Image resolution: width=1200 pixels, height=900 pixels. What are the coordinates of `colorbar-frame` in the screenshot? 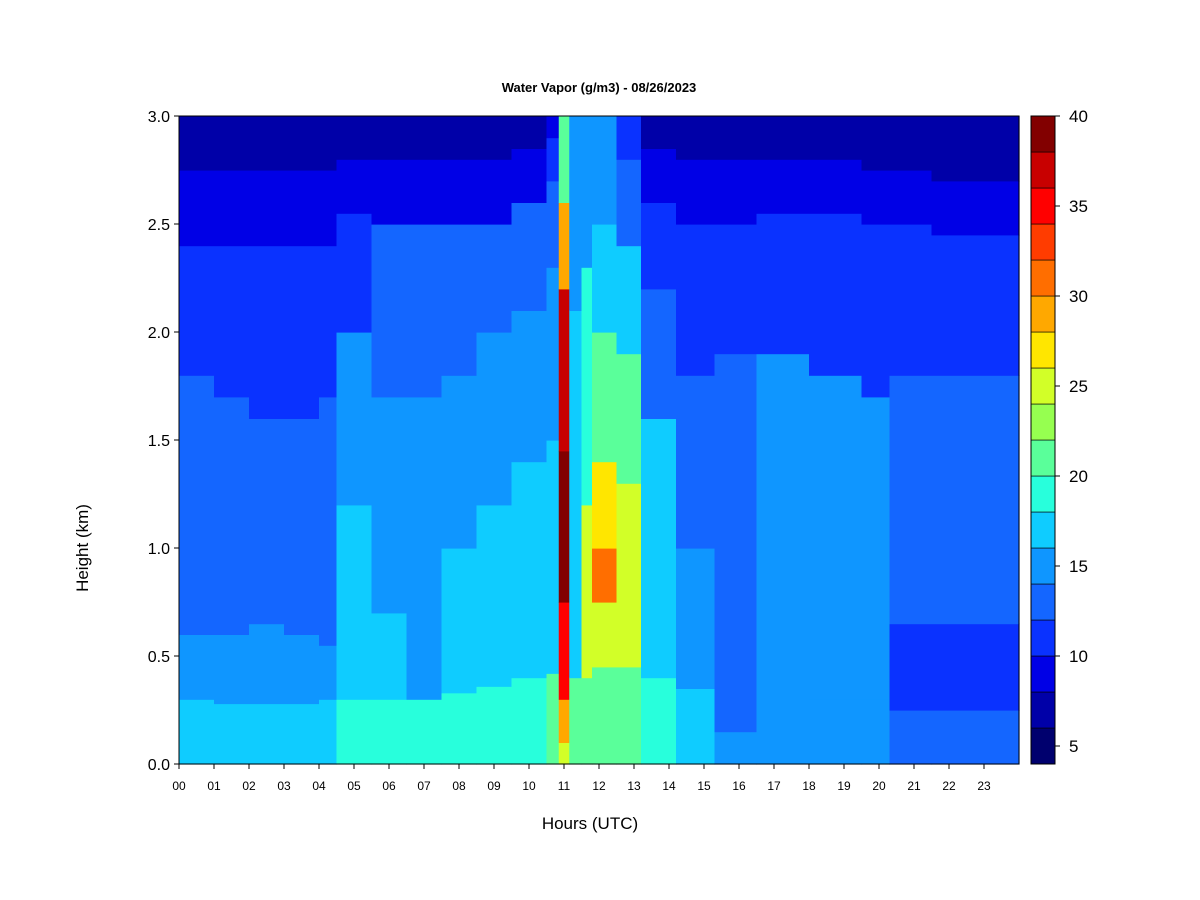 It's located at (1043, 440).